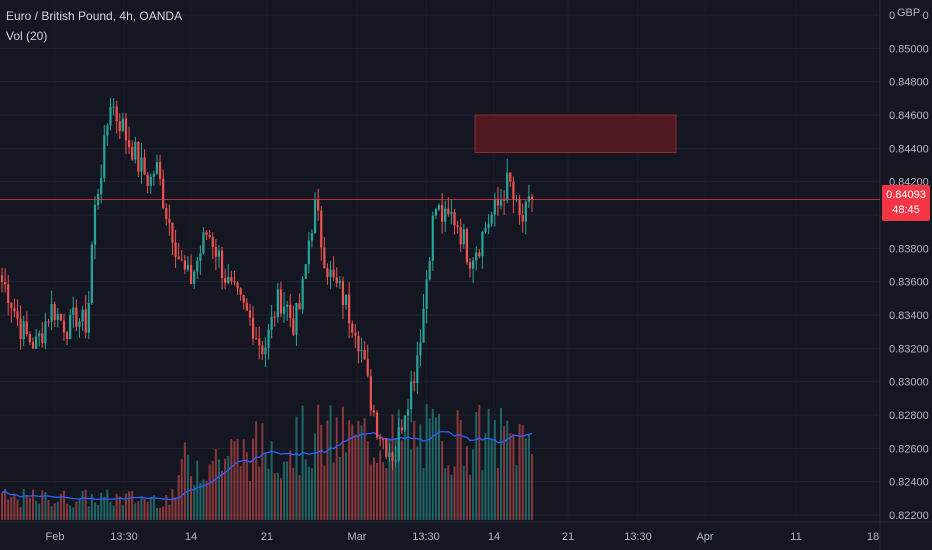  What do you see at coordinates (909, 516) in the screenshot?
I see `price-tick-label: 0.82200` at bounding box center [909, 516].